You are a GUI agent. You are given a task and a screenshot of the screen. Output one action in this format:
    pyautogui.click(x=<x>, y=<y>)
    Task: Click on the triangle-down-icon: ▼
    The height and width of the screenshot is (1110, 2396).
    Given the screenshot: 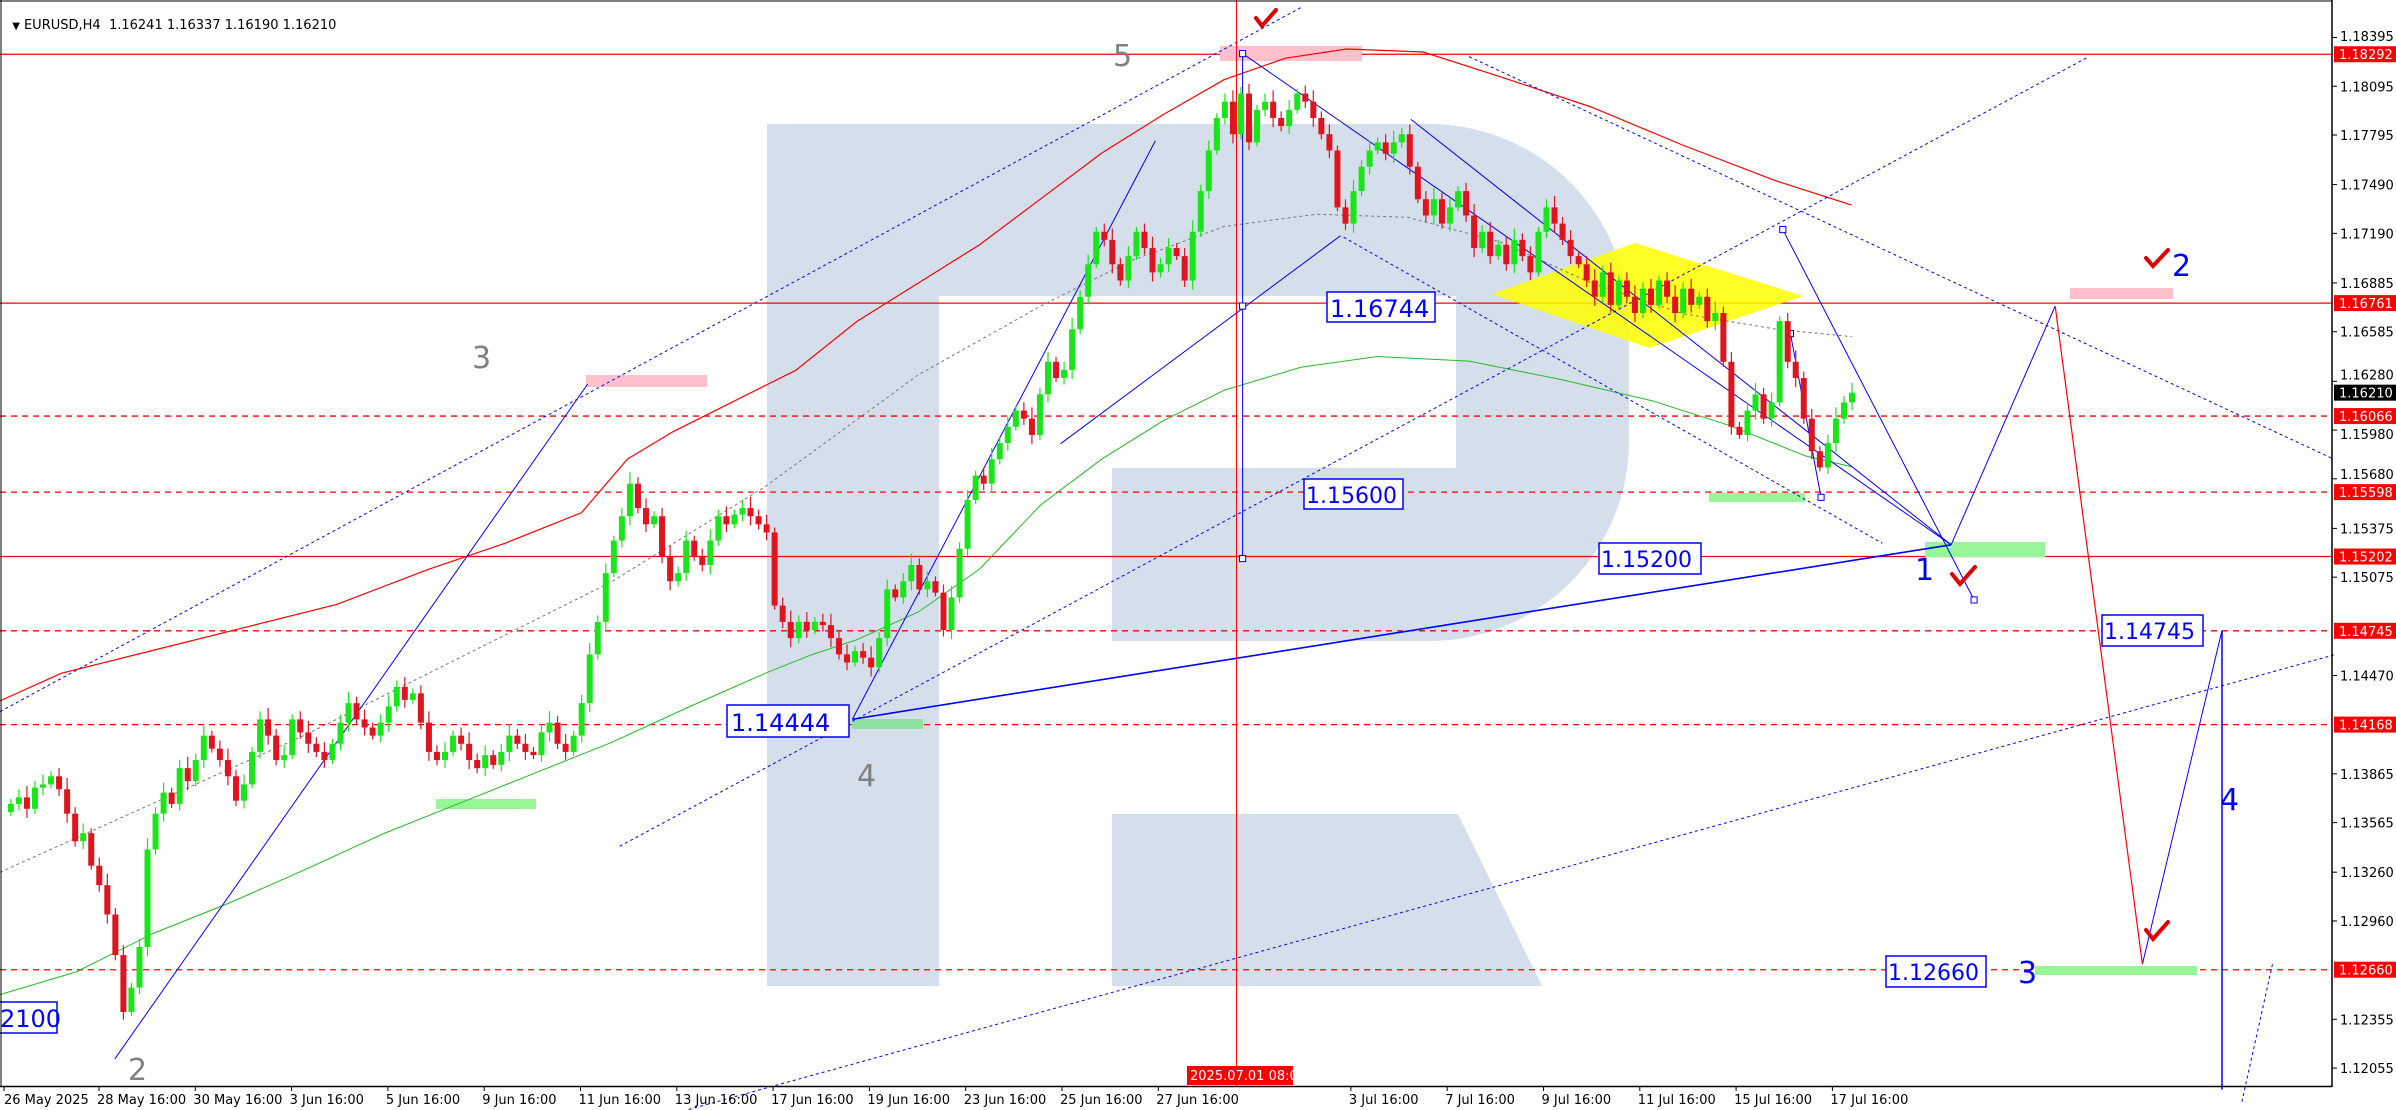 What is the action you would take?
    pyautogui.click(x=16, y=26)
    